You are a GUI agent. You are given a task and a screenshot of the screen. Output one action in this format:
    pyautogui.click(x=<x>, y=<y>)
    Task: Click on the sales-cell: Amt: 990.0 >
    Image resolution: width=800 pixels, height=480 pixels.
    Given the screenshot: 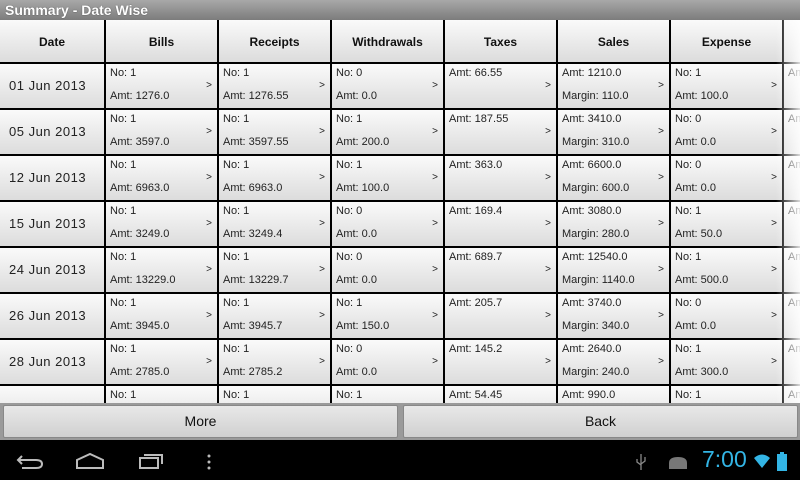 What is the action you would take?
    pyautogui.click(x=613, y=394)
    